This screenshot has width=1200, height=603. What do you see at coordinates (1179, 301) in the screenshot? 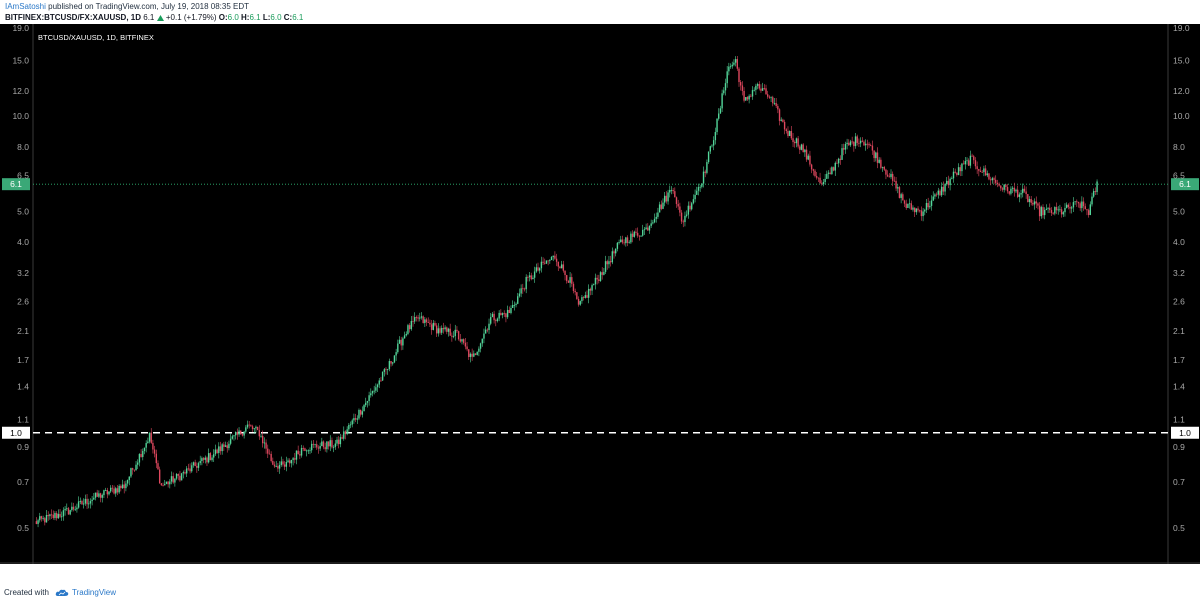
I see `y-tick-label-right: 2.6` at bounding box center [1179, 301].